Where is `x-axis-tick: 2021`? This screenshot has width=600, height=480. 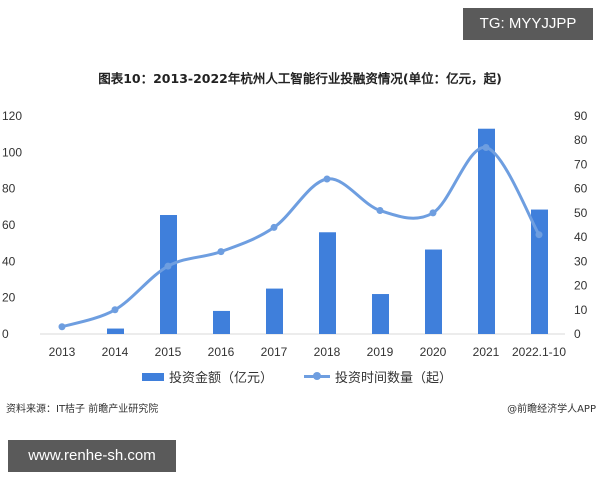 x-axis-tick: 2021 is located at coordinates (486, 352).